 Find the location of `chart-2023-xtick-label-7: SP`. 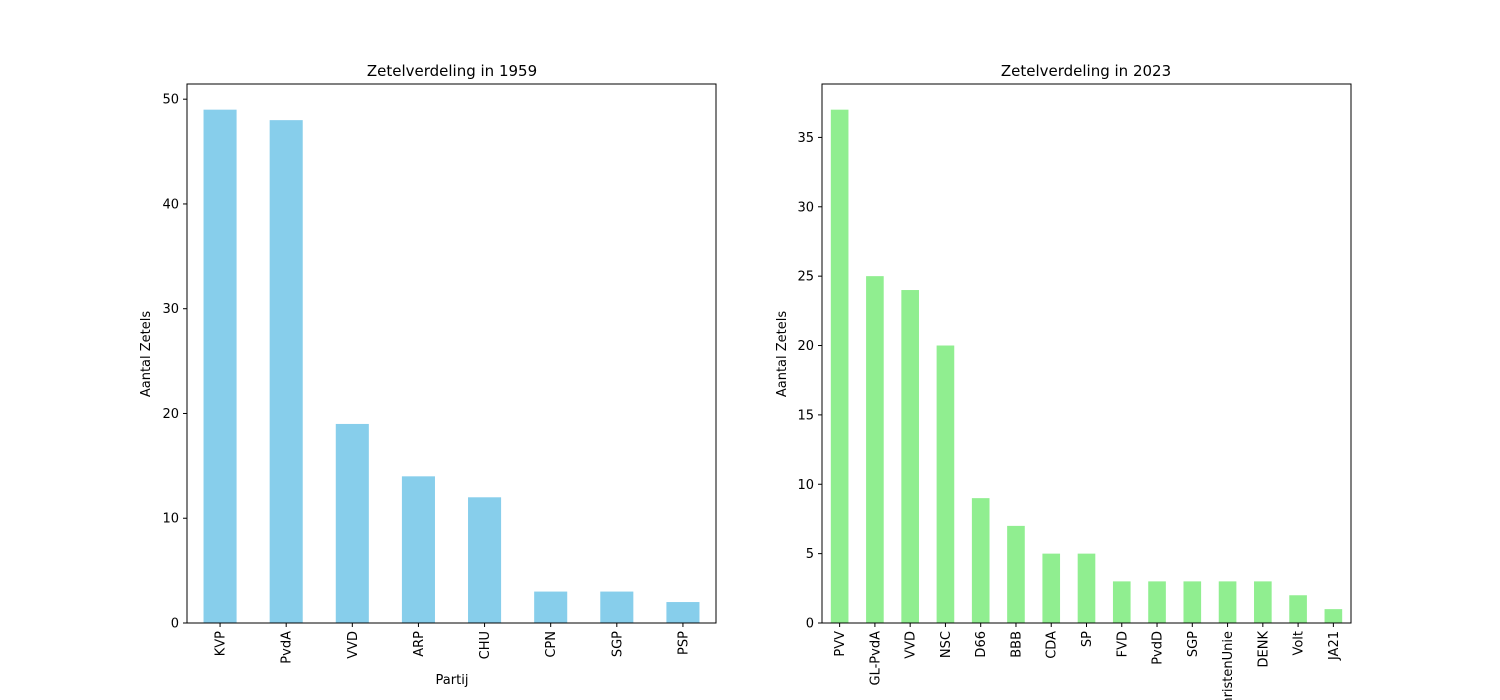

chart-2023-xtick-label-7: SP is located at coordinates (1087, 639).